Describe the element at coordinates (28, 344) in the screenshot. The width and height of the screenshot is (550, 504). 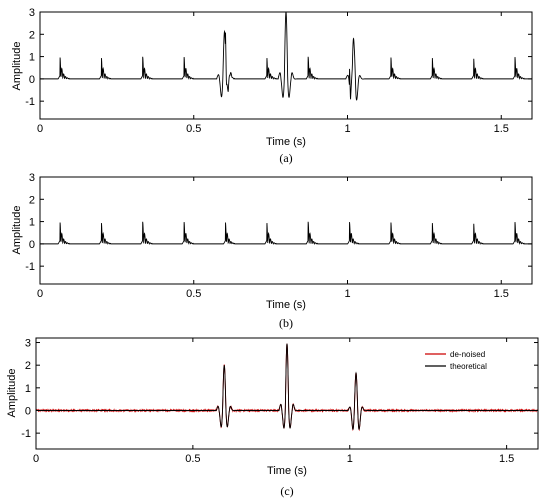
I see `panel-c-y-tick-label: 3` at that location.